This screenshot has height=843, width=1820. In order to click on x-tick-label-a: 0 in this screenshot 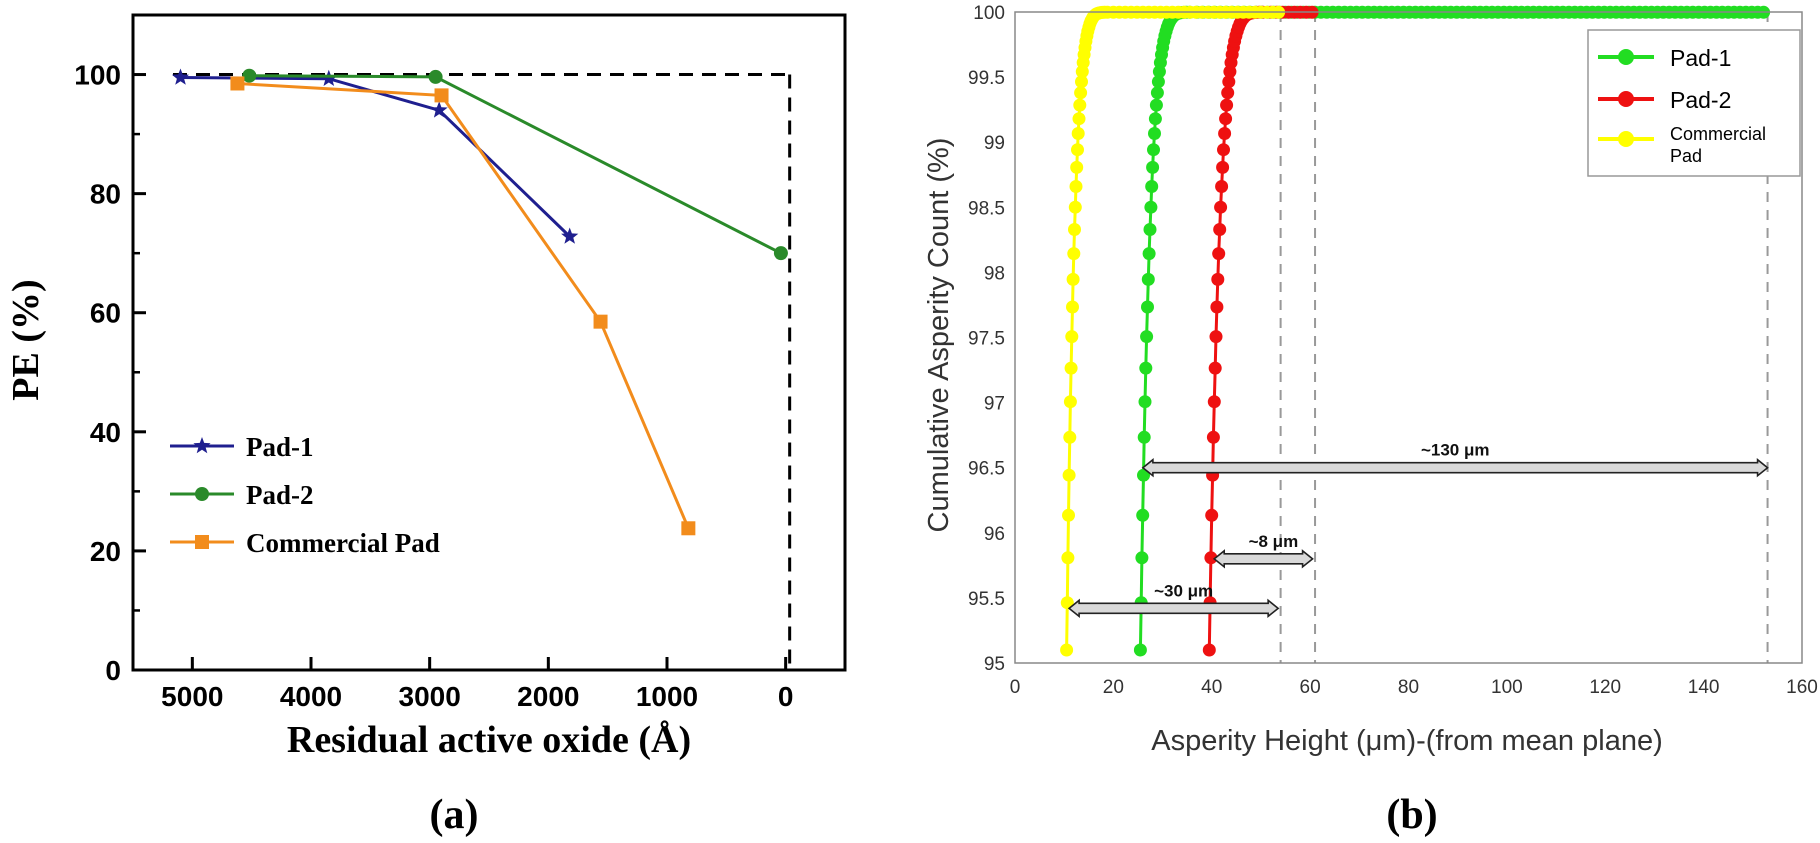, I will do `click(786, 696)`.